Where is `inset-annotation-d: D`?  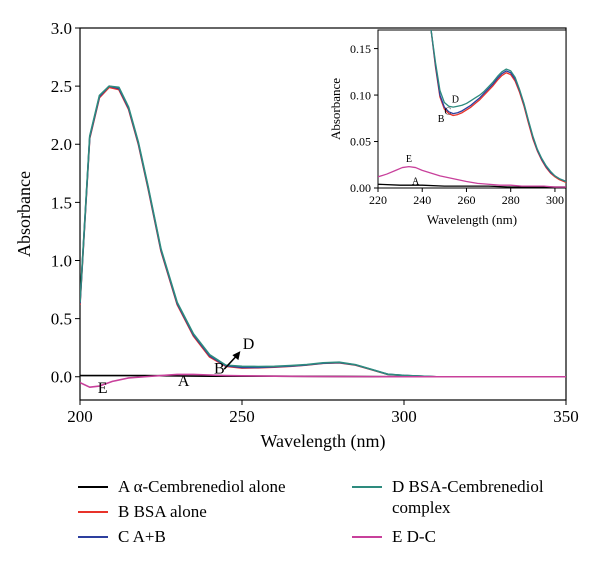
inset-annotation-d: D is located at coordinates (455, 99).